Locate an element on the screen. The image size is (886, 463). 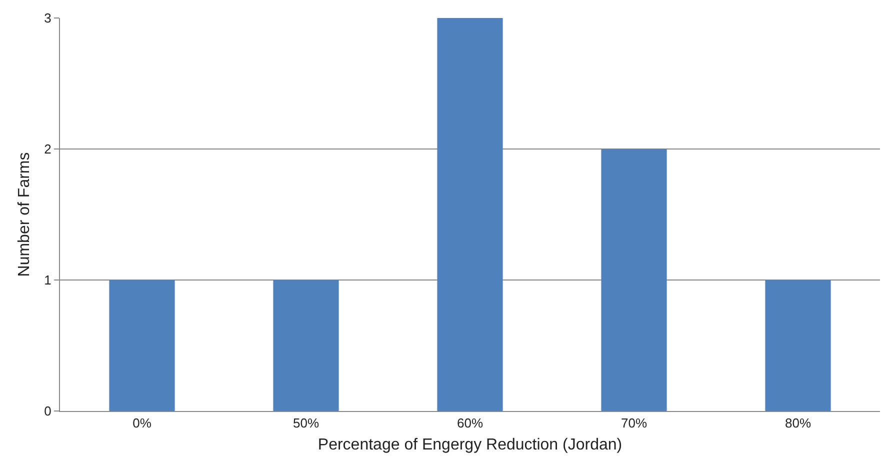
y-tick-label: 0 is located at coordinates (48, 411).